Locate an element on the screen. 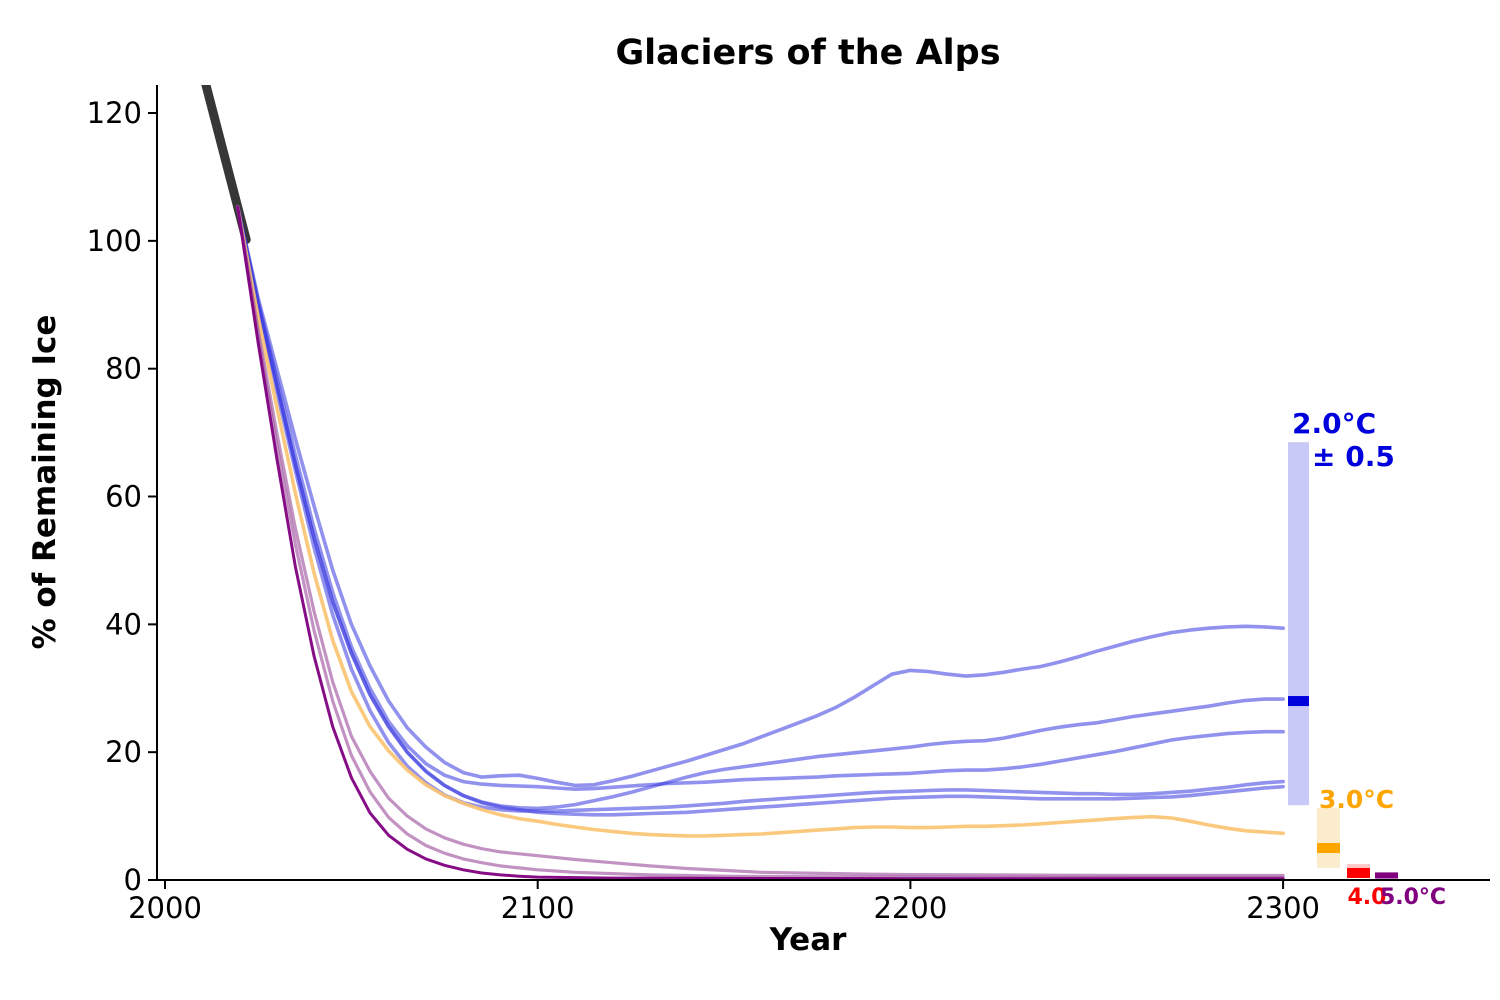  y-tick-label: 60 is located at coordinates (123, 497).